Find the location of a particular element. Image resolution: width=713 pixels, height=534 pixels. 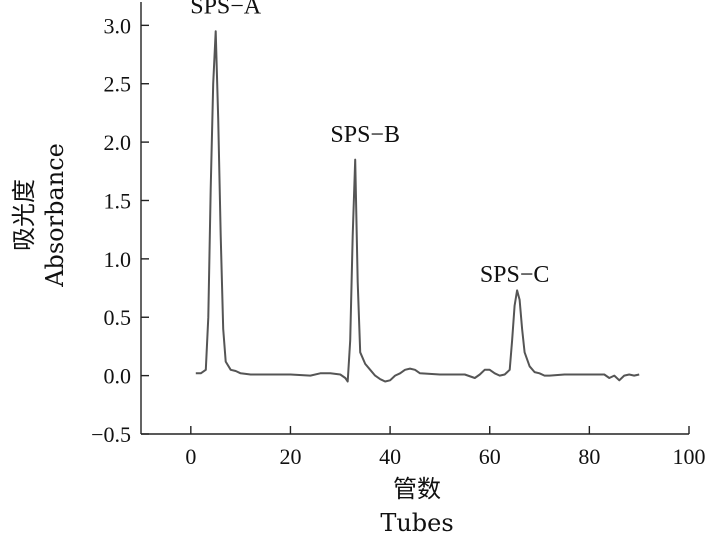

peak-label: SPS−C is located at coordinates (515, 275).